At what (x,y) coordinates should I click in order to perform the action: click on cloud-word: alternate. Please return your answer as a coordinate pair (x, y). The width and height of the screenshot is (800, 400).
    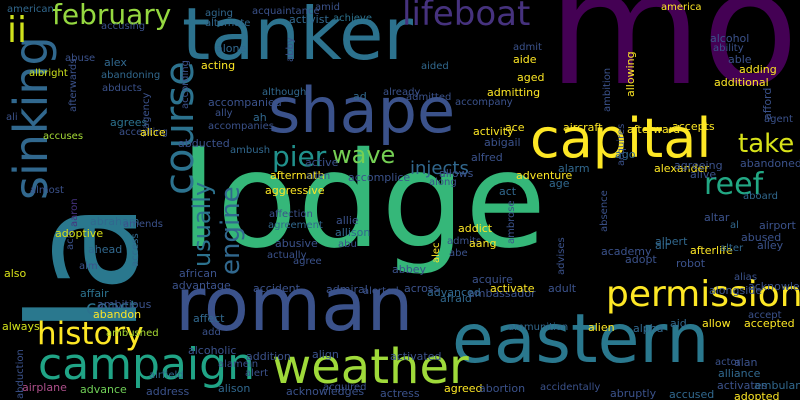
    Looking at the image, I should click on (228, 23).